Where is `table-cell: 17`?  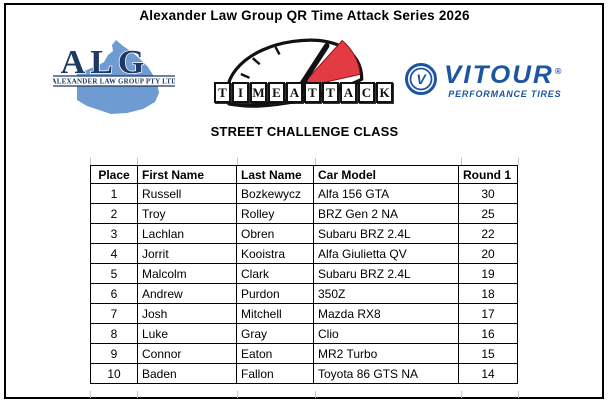
table-cell: 17 is located at coordinates (488, 313).